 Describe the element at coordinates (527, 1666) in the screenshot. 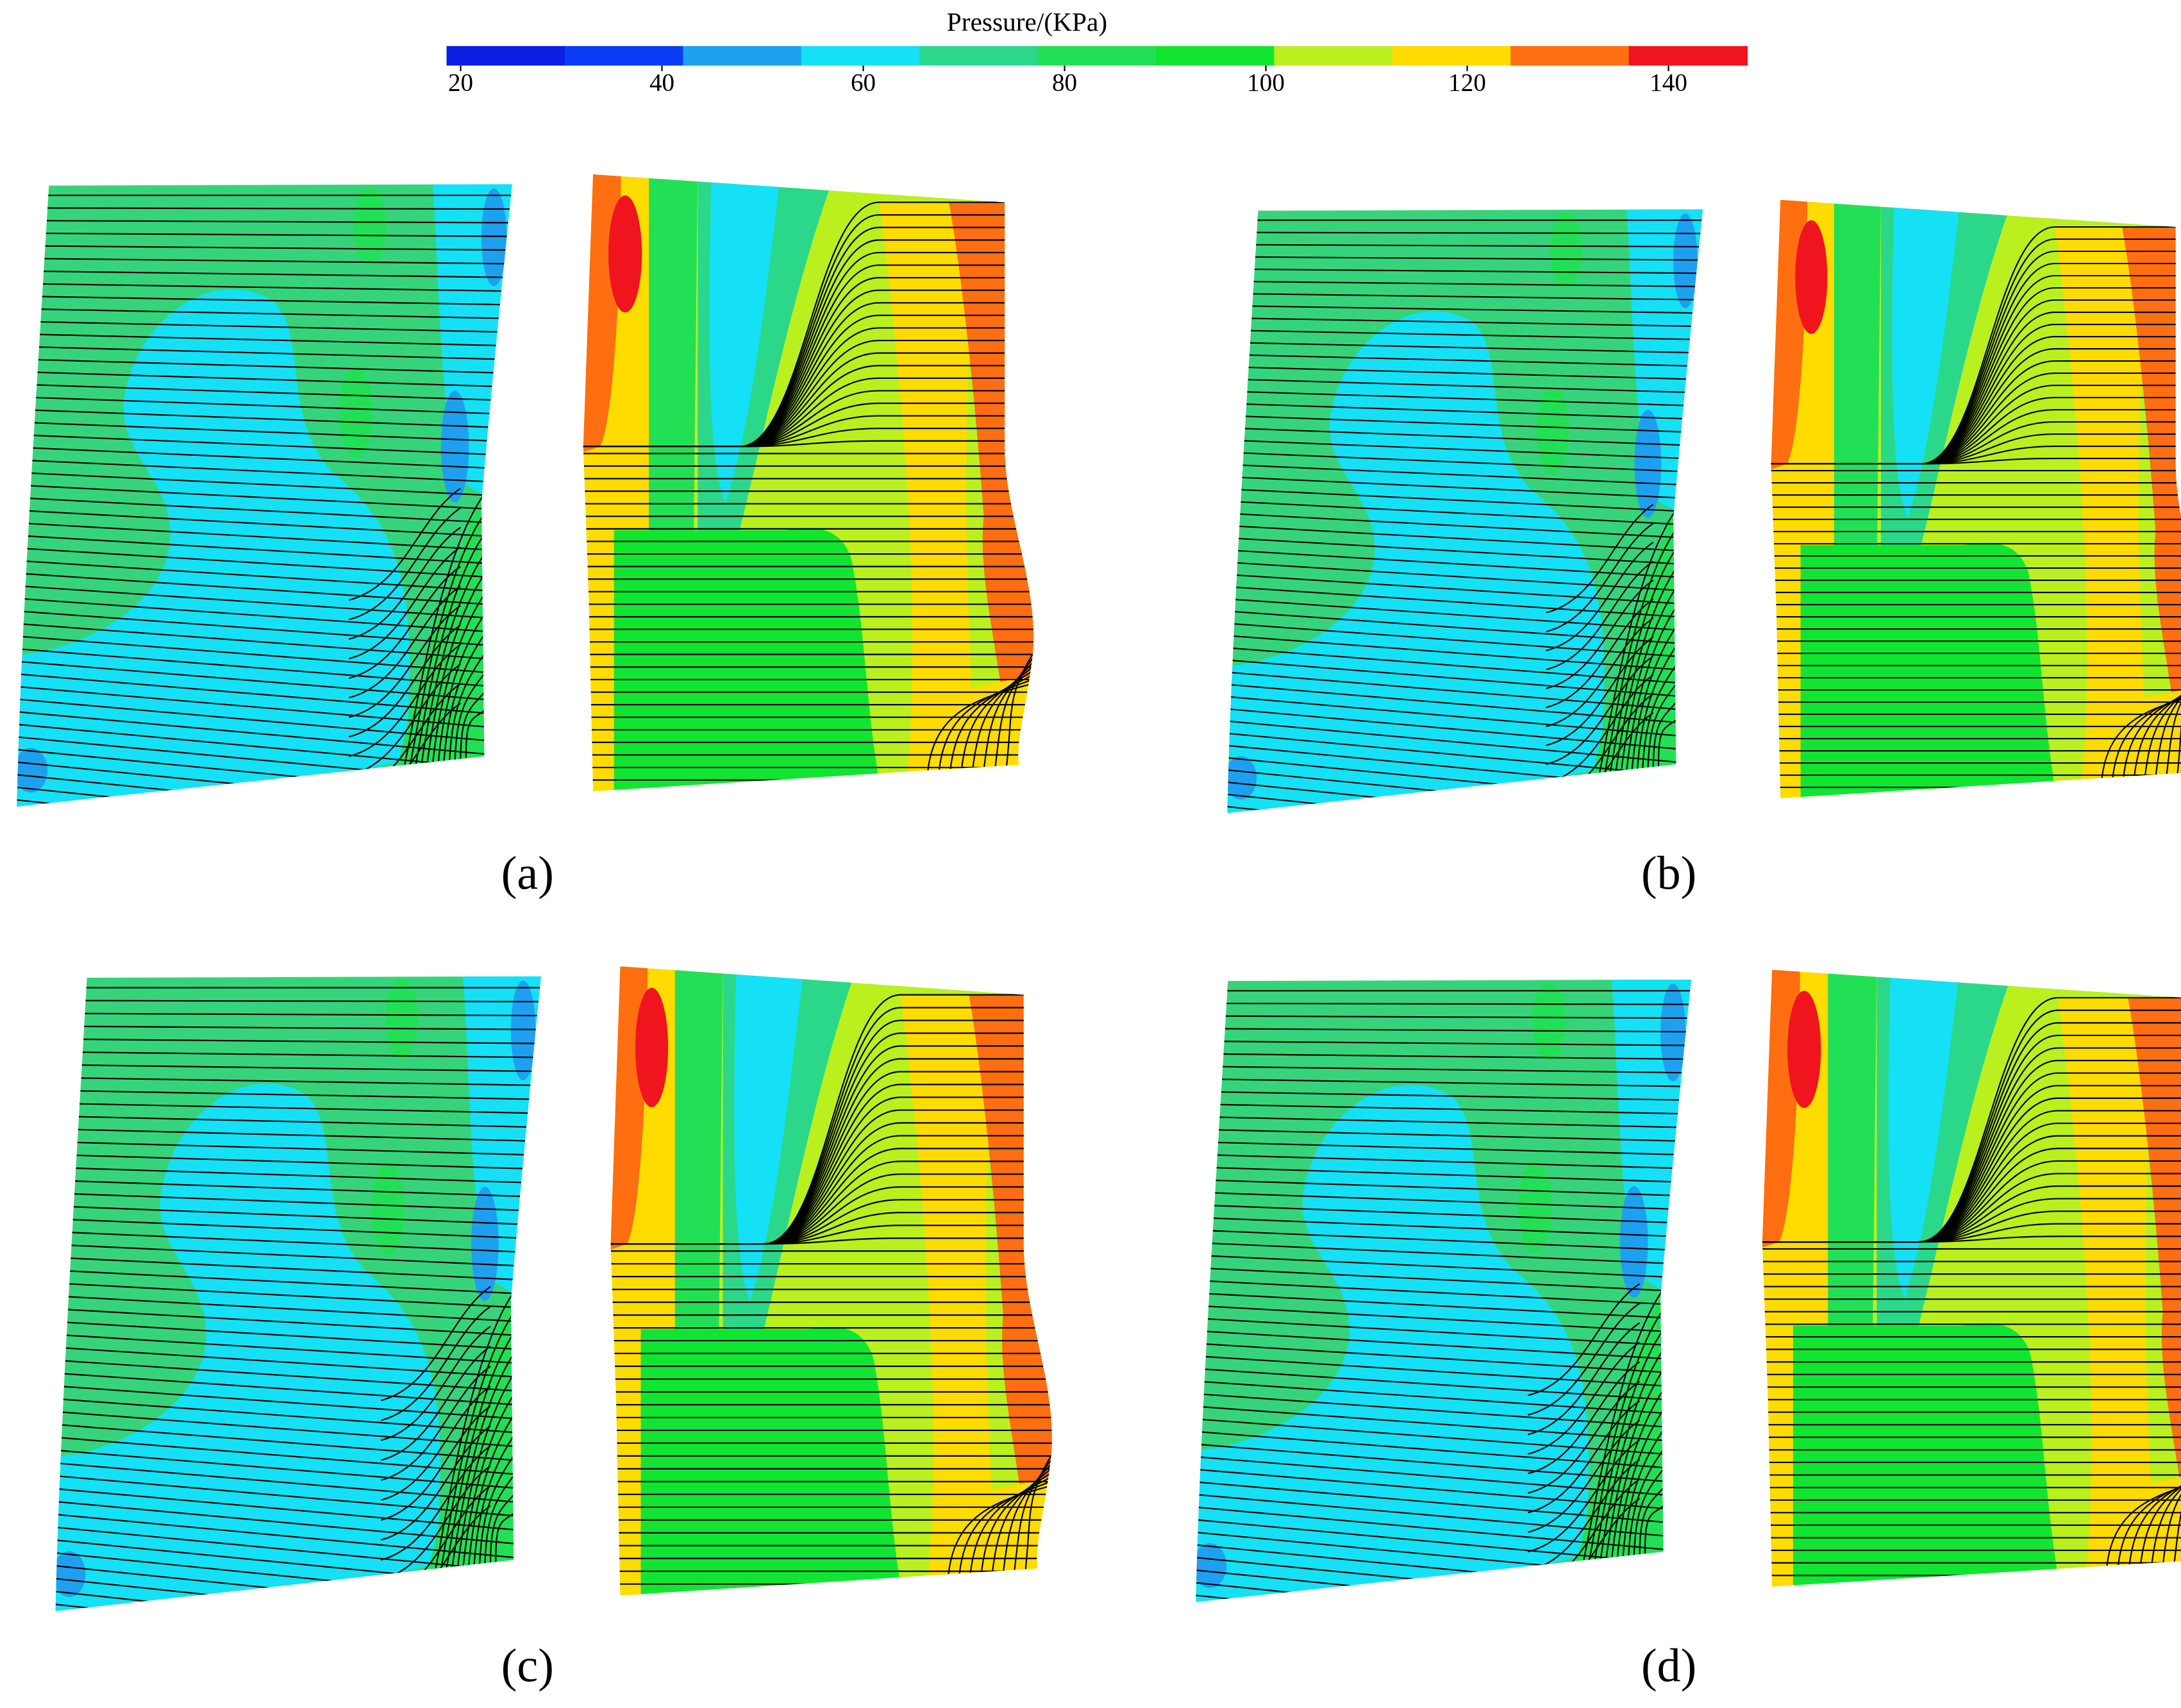

I see `panel-label: (c)` at that location.